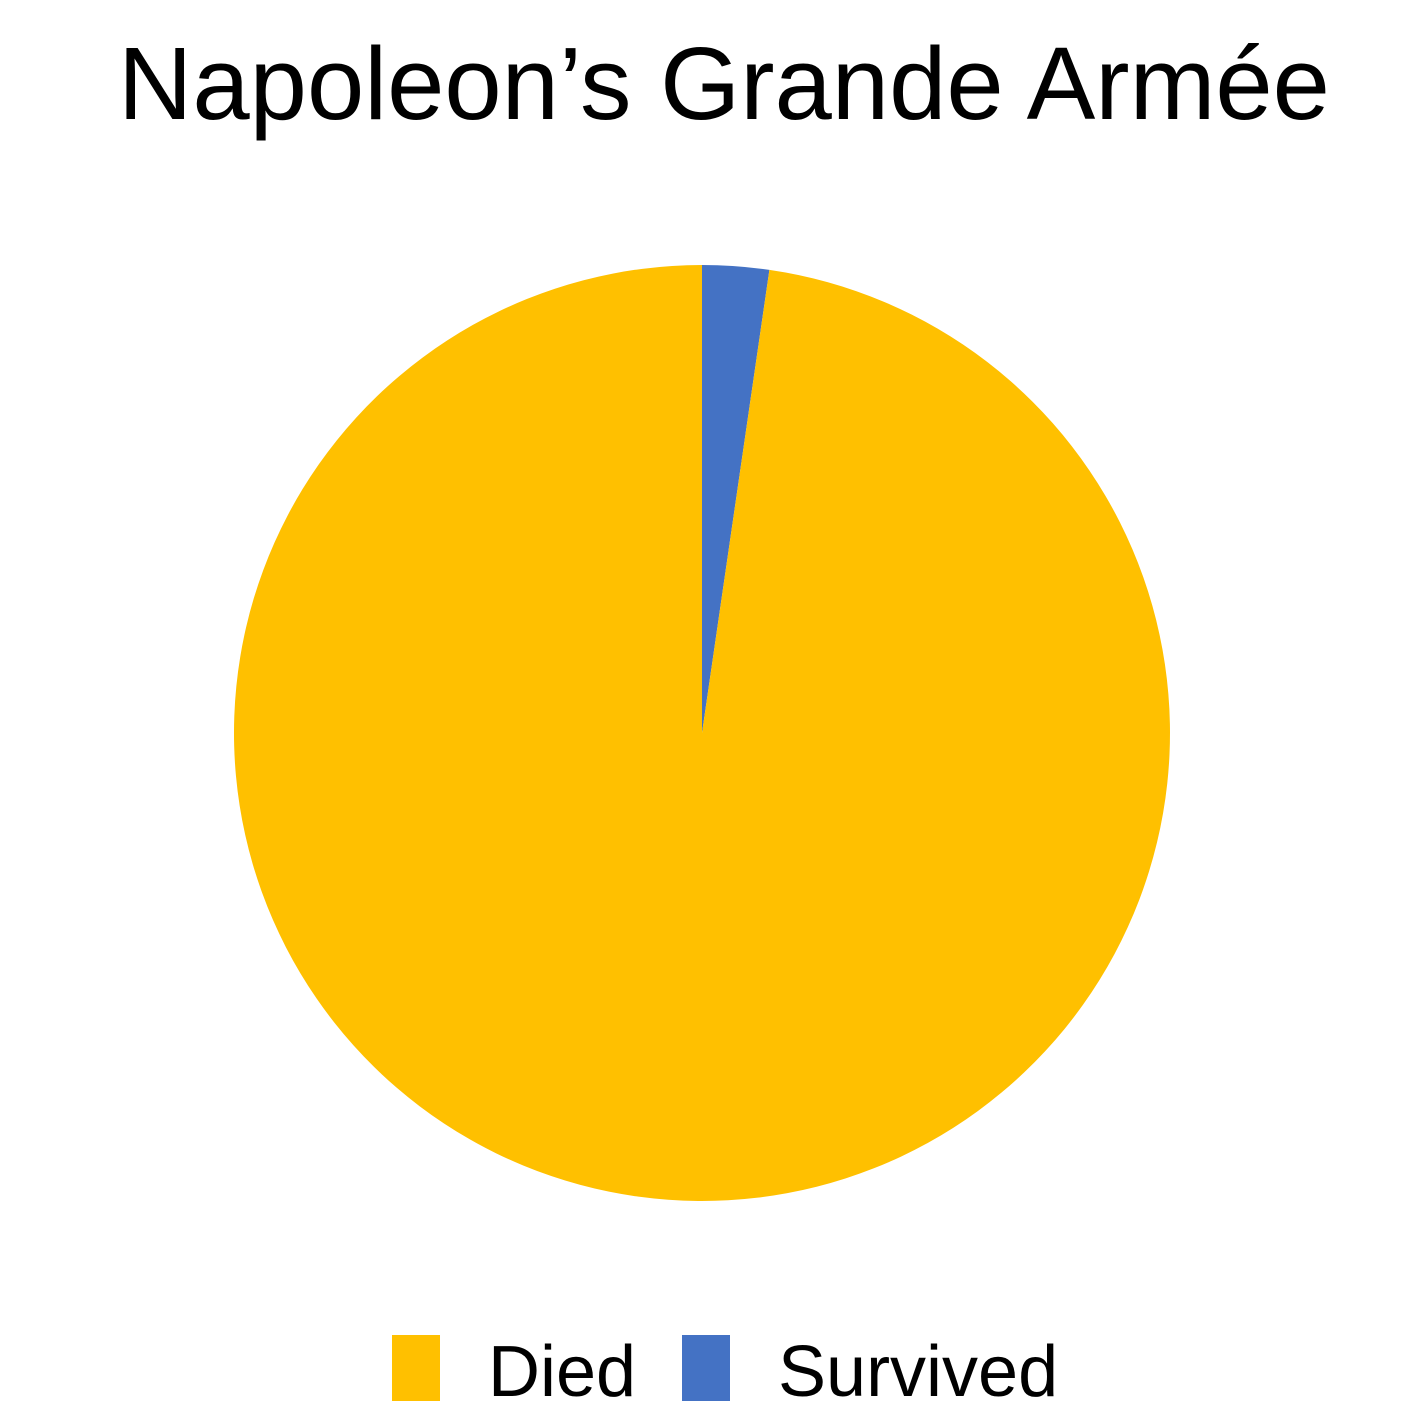  Describe the element at coordinates (918, 1372) in the screenshot. I see `legend-label-survived: Survived` at that location.